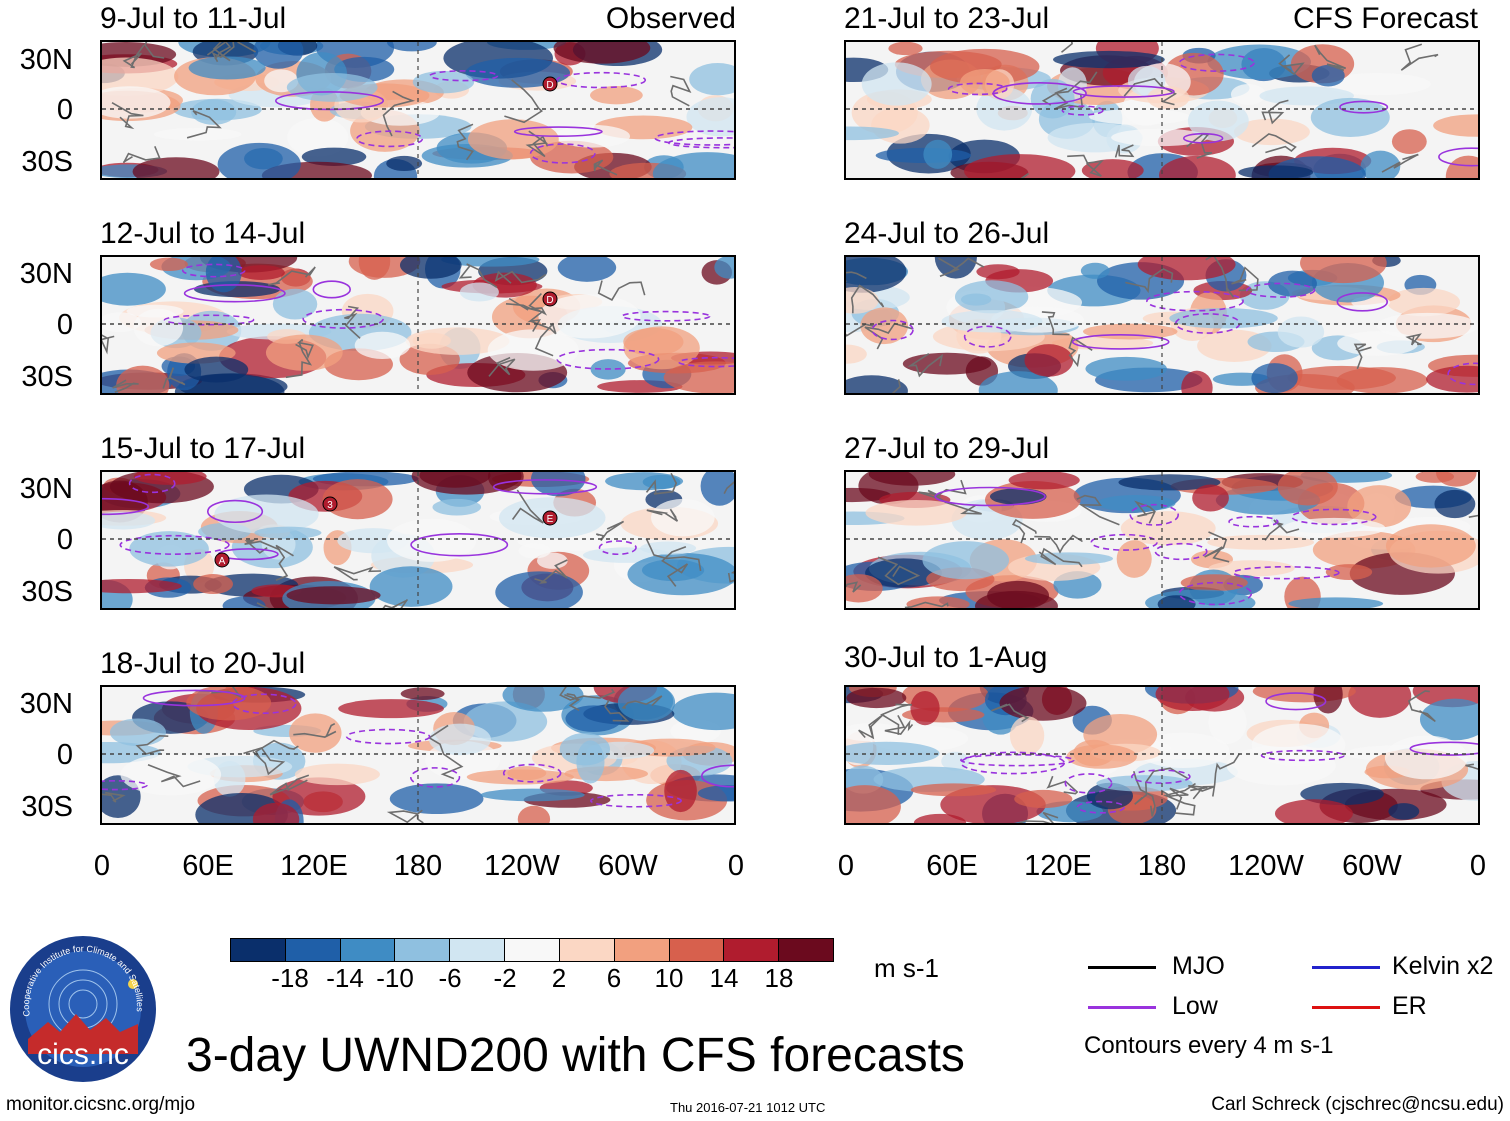  Describe the element at coordinates (550, 519) in the screenshot. I see `storm-marker-label: E` at that location.